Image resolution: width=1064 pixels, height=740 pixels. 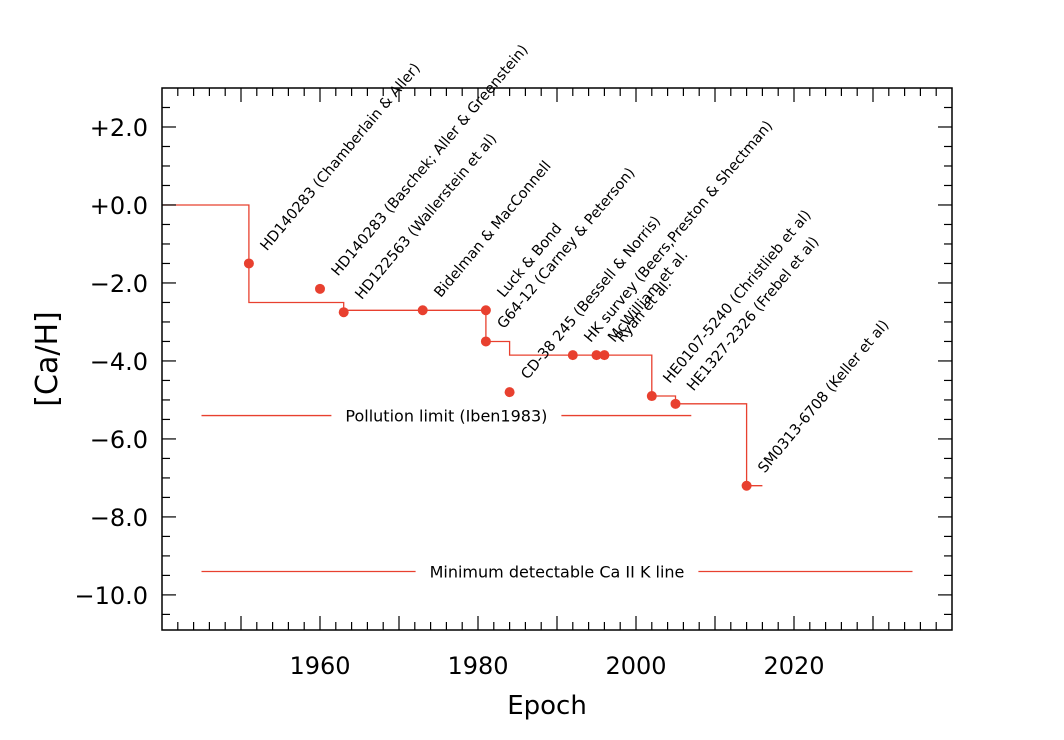 I want to click on x-tick-label: 2000, so click(x=635, y=666).